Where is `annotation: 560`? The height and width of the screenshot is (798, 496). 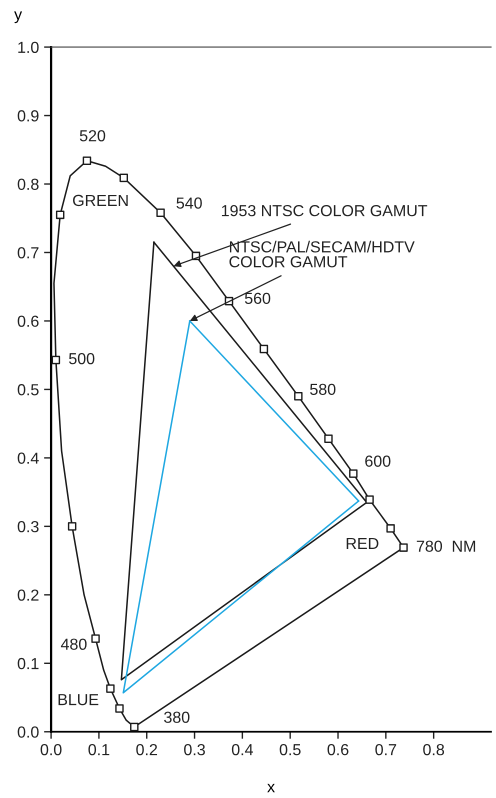
annotation: 560 is located at coordinates (257, 298).